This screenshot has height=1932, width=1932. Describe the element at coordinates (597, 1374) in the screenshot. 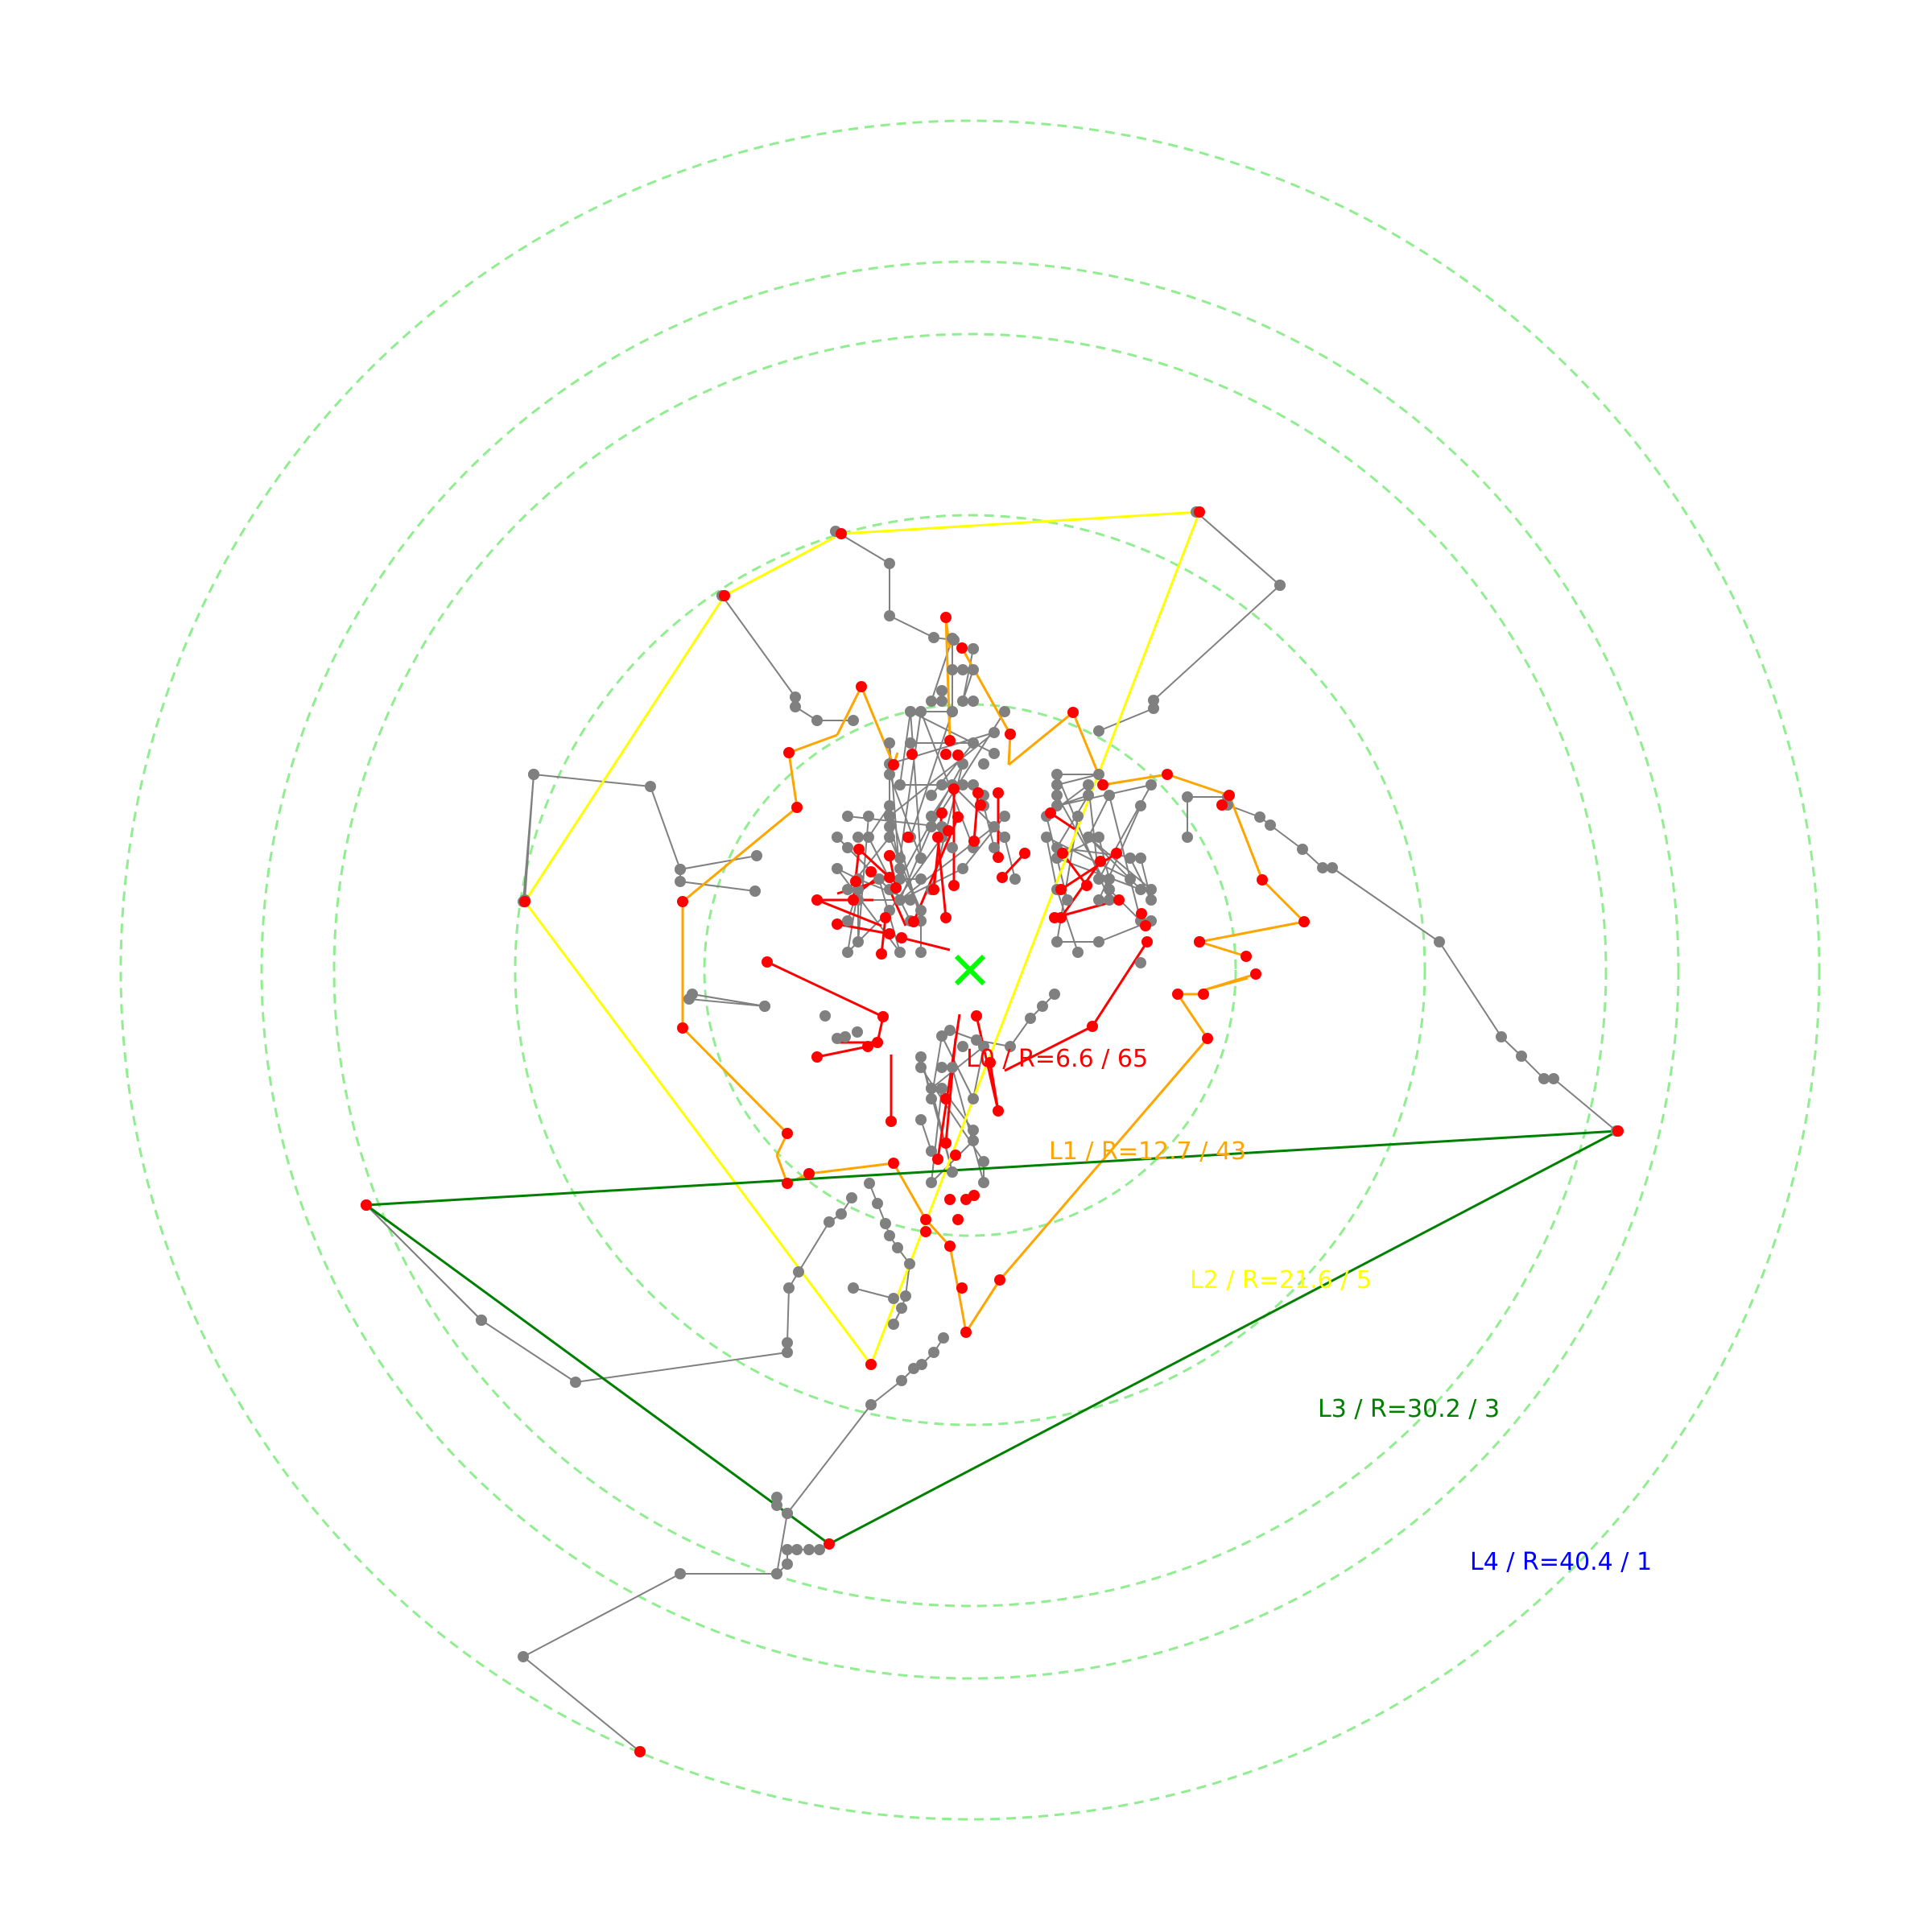

I see `l3-edge` at that location.